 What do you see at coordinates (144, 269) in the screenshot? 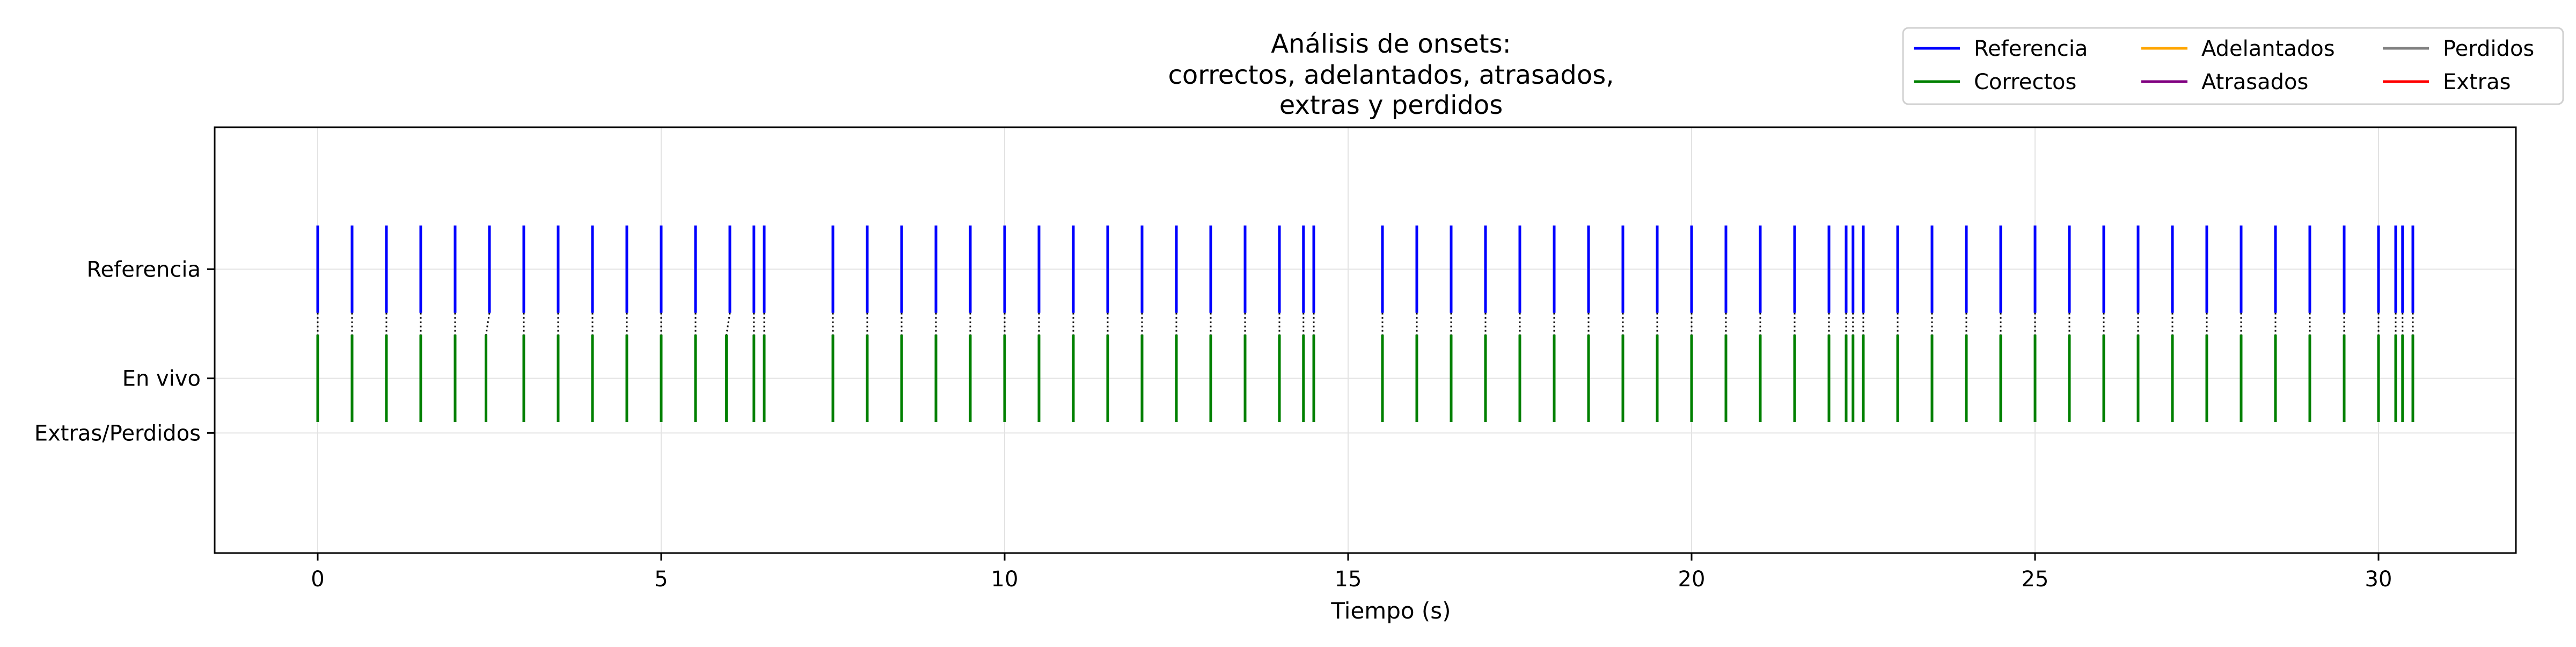
I see `y-tick-label: Referencia` at bounding box center [144, 269].